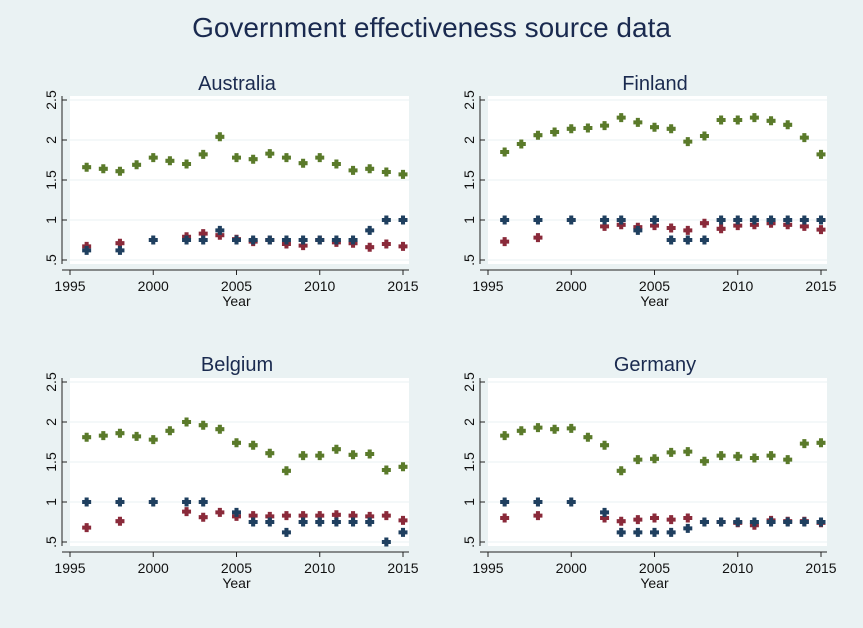 Image resolution: width=863 pixels, height=628 pixels. Describe the element at coordinates (51, 260) in the screenshot. I see `y-tick-label: .5` at that location.